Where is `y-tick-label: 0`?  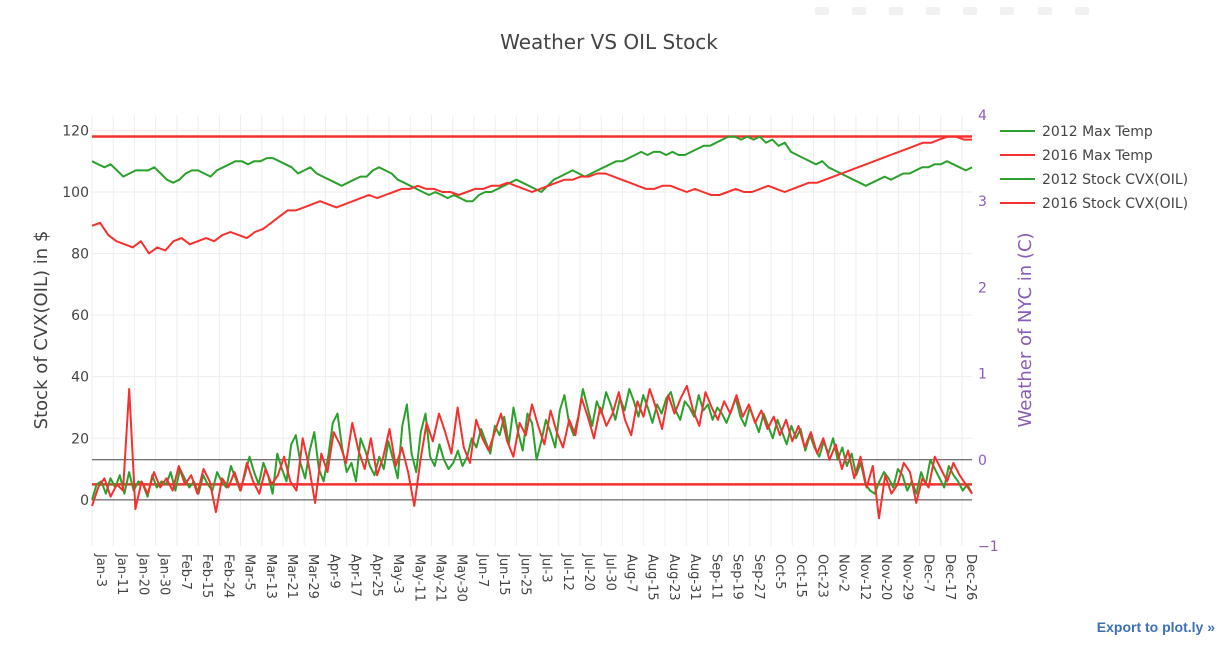 y-tick-label: 0 is located at coordinates (84, 501).